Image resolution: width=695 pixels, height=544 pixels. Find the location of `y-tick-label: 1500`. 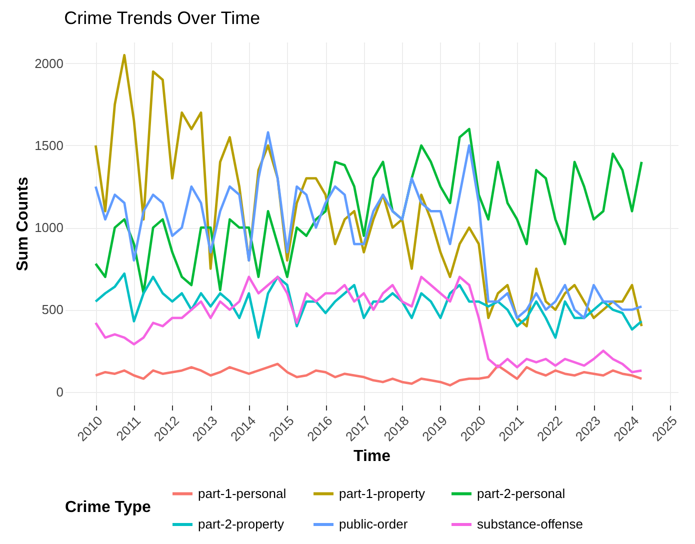

y-tick-label: 1500 is located at coordinates (49, 145).